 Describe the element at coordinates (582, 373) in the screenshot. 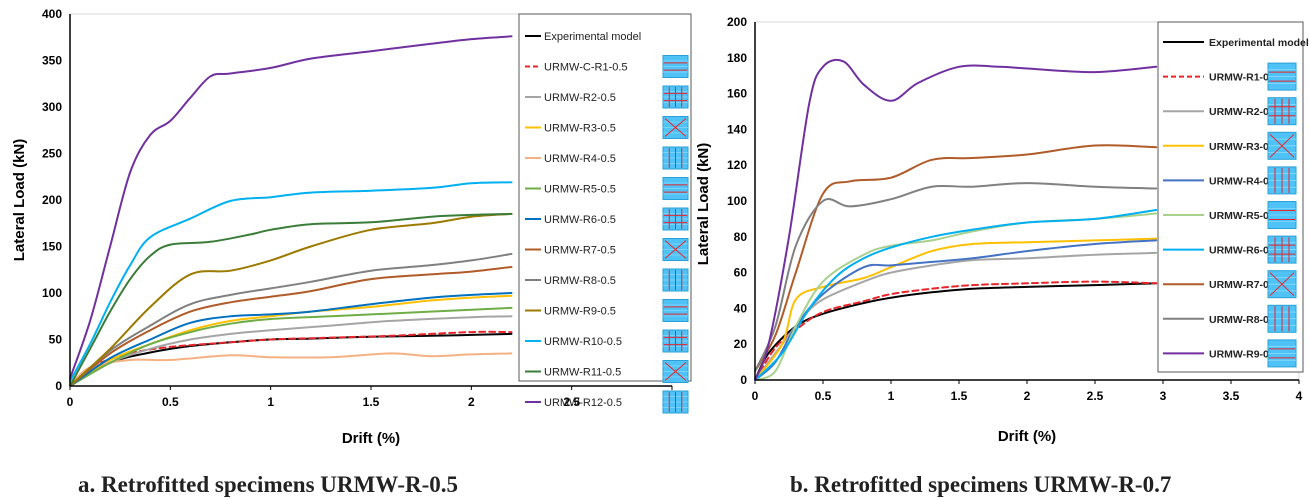

I see `legend-label: URMW-R11-0.5` at that location.